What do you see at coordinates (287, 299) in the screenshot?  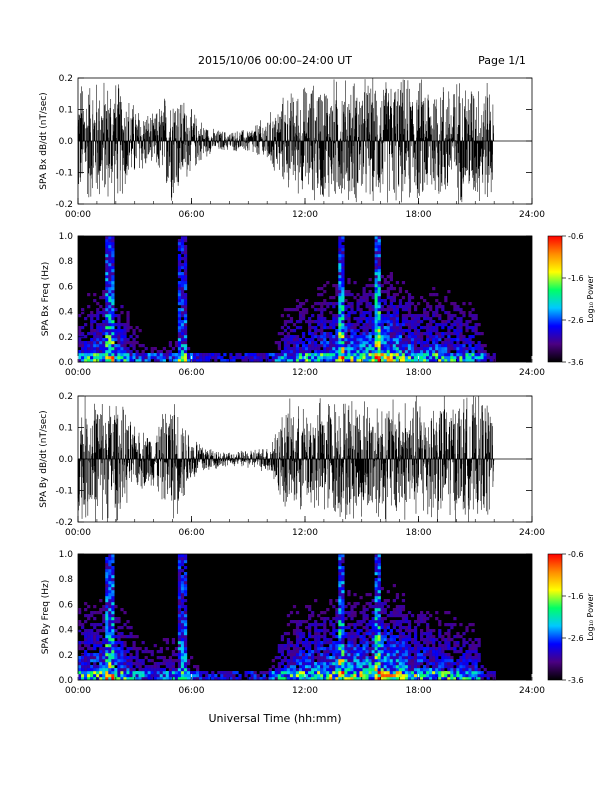 I see `bx-spectrogram-cells` at bounding box center [287, 299].